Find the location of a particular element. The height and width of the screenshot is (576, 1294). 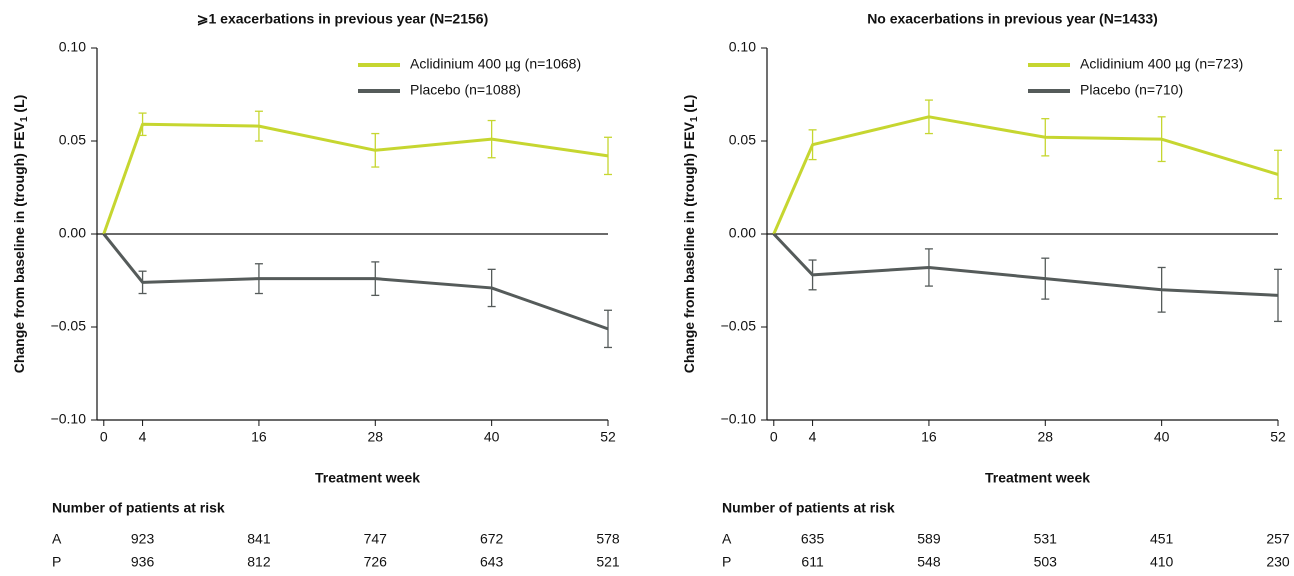

risk-value: 578 is located at coordinates (608, 539).